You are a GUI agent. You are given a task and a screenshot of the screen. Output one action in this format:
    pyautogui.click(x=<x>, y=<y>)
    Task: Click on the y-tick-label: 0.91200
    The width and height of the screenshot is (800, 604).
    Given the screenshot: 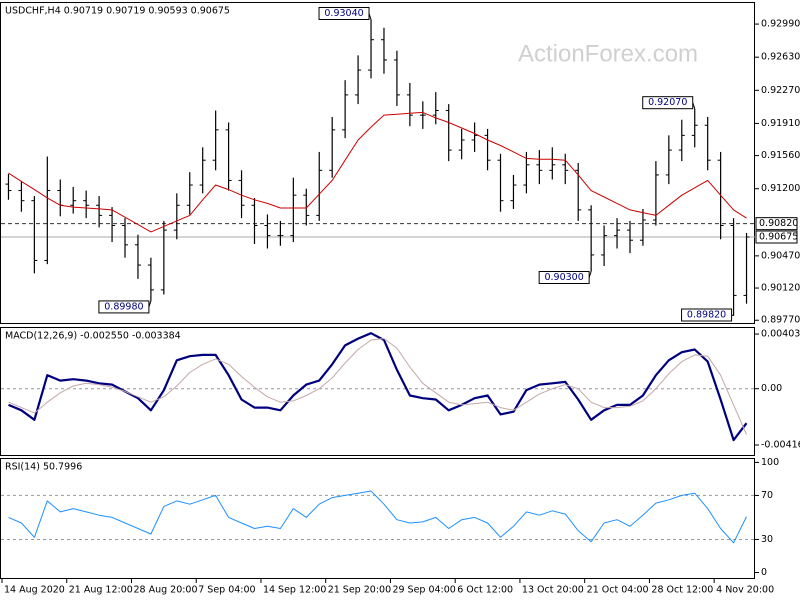 What is the action you would take?
    pyautogui.click(x=780, y=188)
    